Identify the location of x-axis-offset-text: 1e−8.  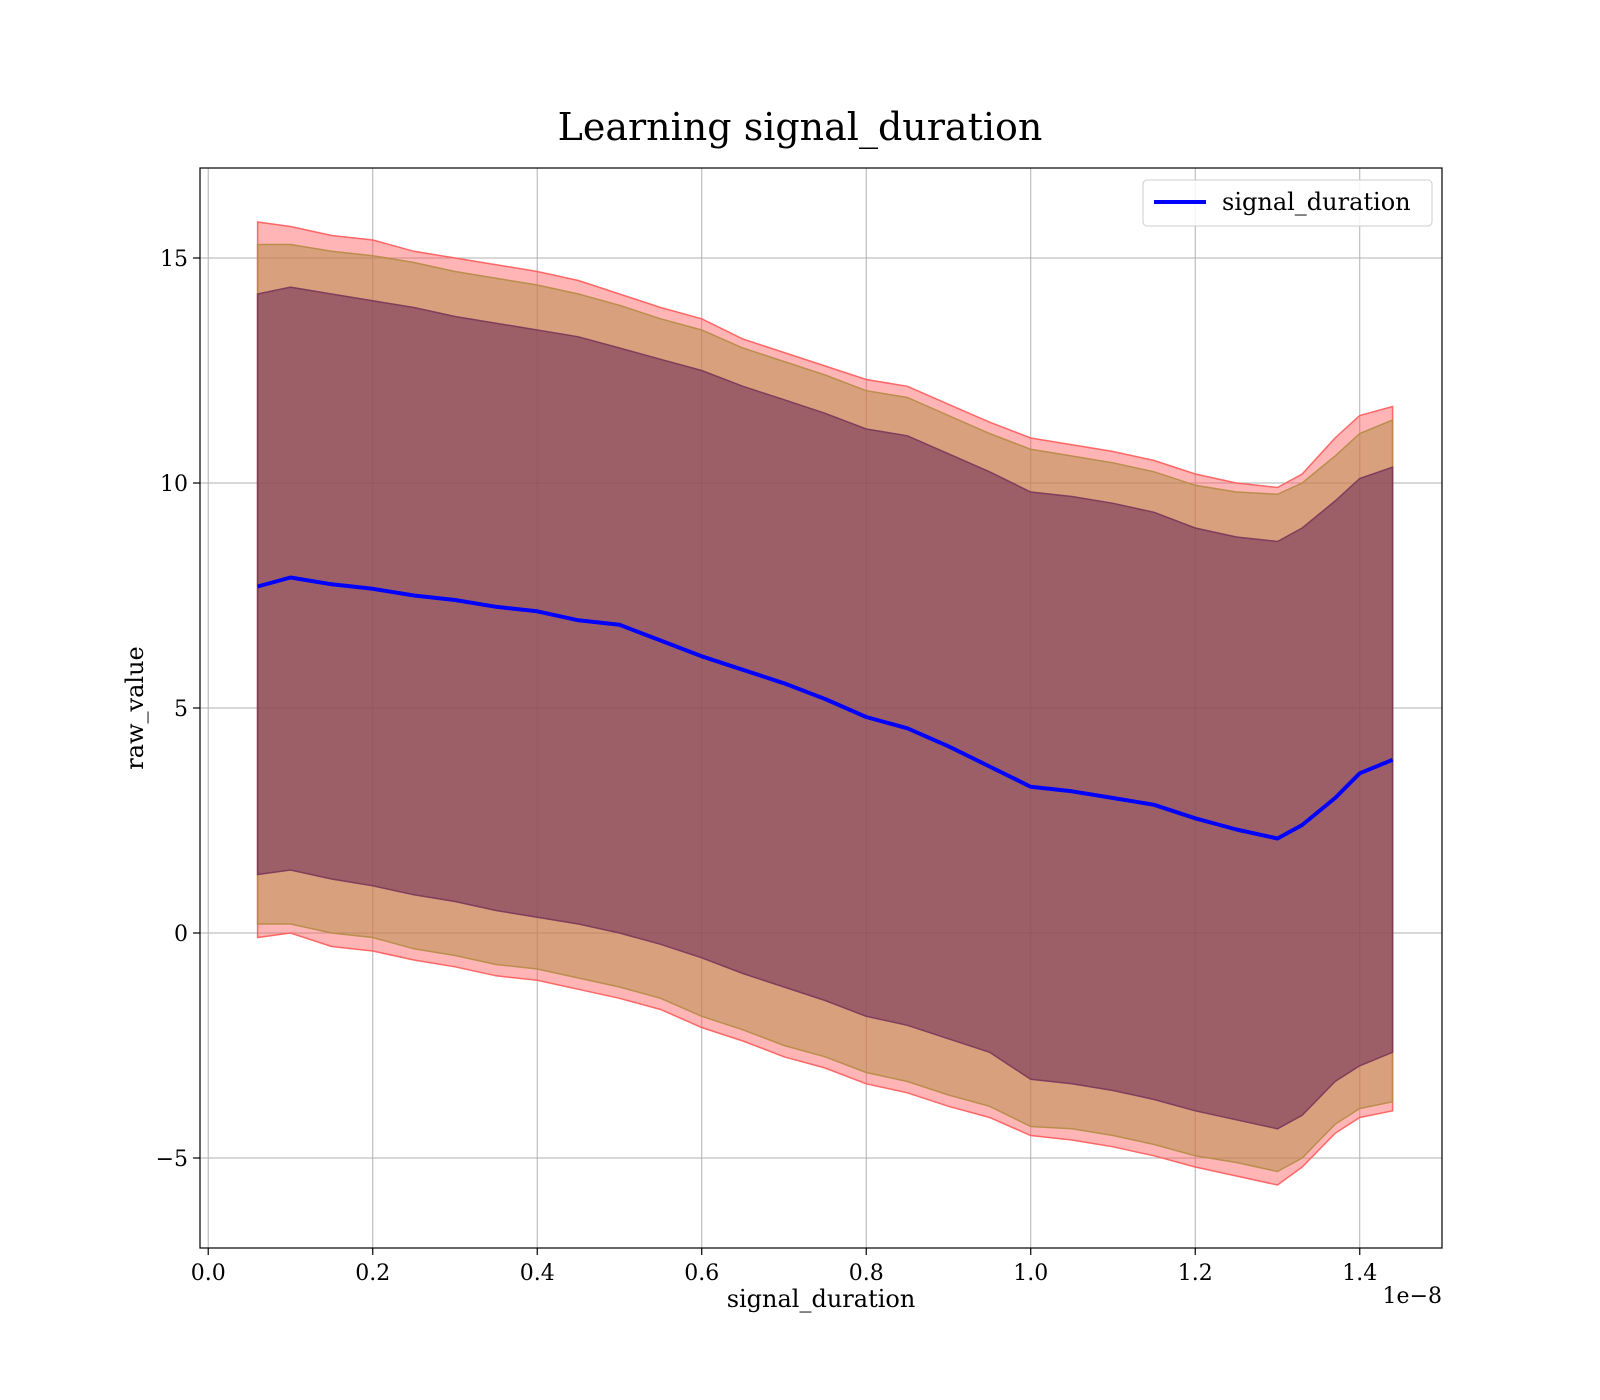
(1412, 1296).